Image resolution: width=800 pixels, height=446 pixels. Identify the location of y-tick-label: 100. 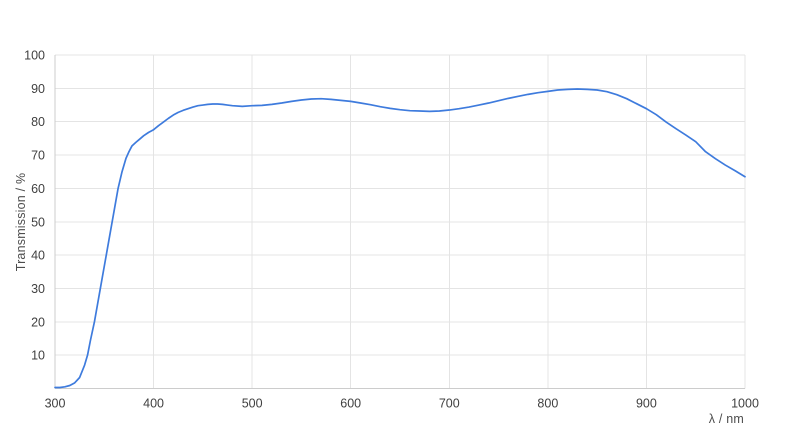
(34, 56).